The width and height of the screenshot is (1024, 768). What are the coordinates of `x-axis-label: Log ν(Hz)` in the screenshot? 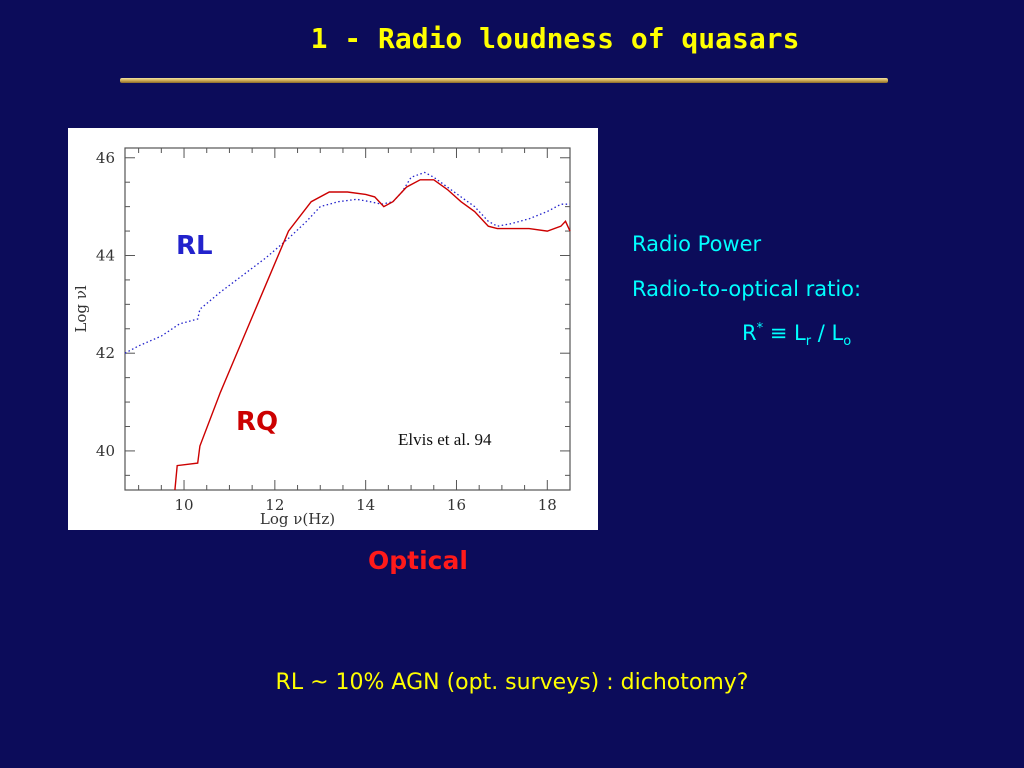 It's located at (297, 519).